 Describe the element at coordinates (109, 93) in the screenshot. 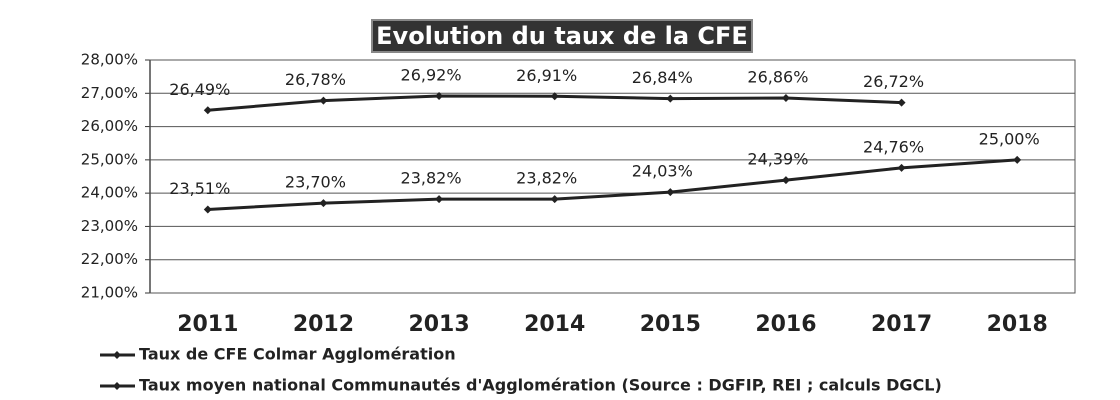

I see `y-tick-label: 27,00%` at that location.